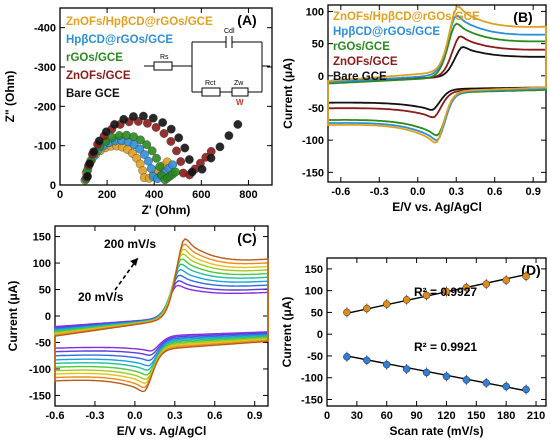 This screenshot has height=443, width=550. Describe the element at coordinates (239, 83) in the screenshot. I see `label-zw: Zw` at that location.